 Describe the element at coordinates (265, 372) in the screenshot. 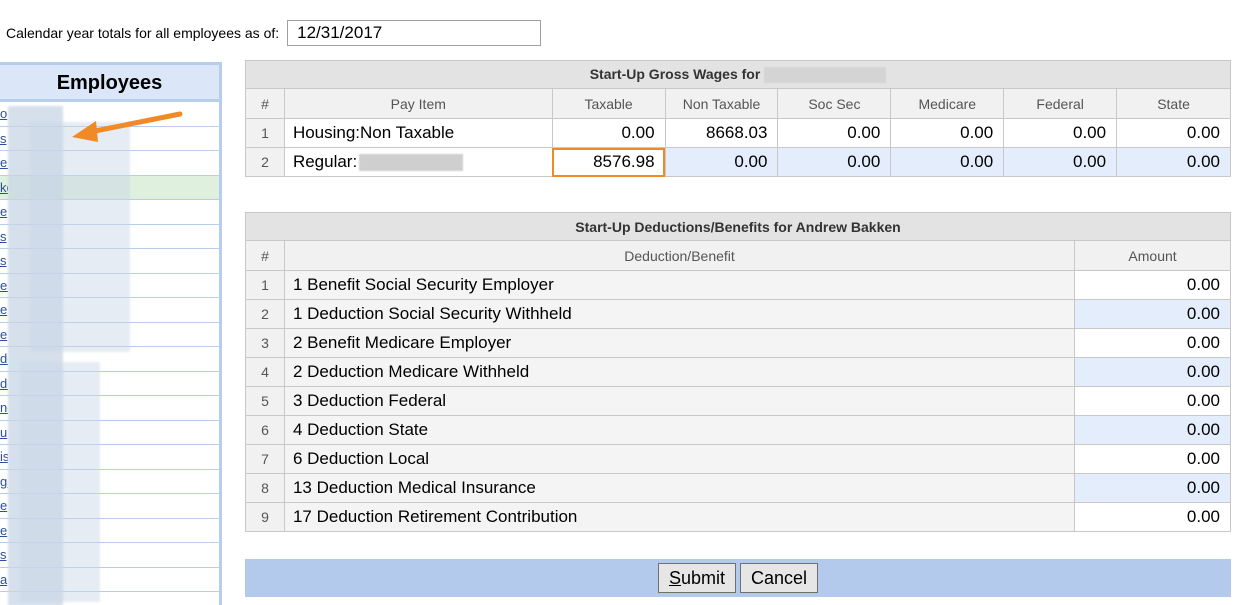

I see `row-number: 4` at that location.